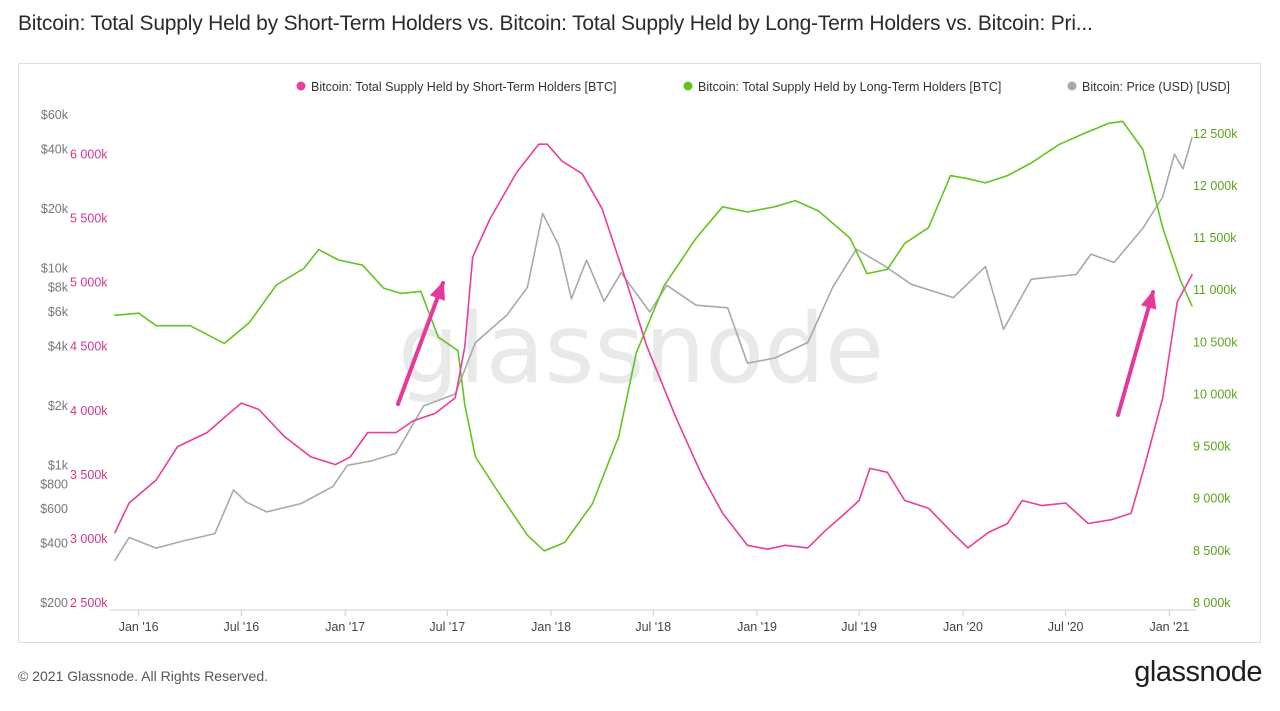 The width and height of the screenshot is (1280, 711). I want to click on glassnode-logo: glassnode, so click(1198, 672).